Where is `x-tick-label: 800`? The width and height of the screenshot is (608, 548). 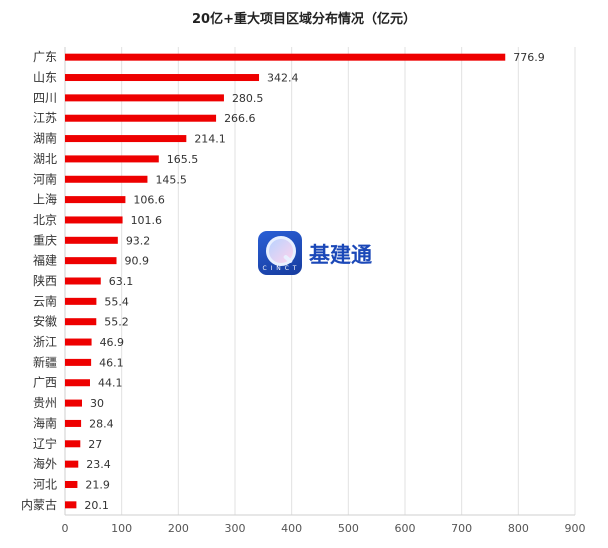
x-tick-label: 800 is located at coordinates (518, 528).